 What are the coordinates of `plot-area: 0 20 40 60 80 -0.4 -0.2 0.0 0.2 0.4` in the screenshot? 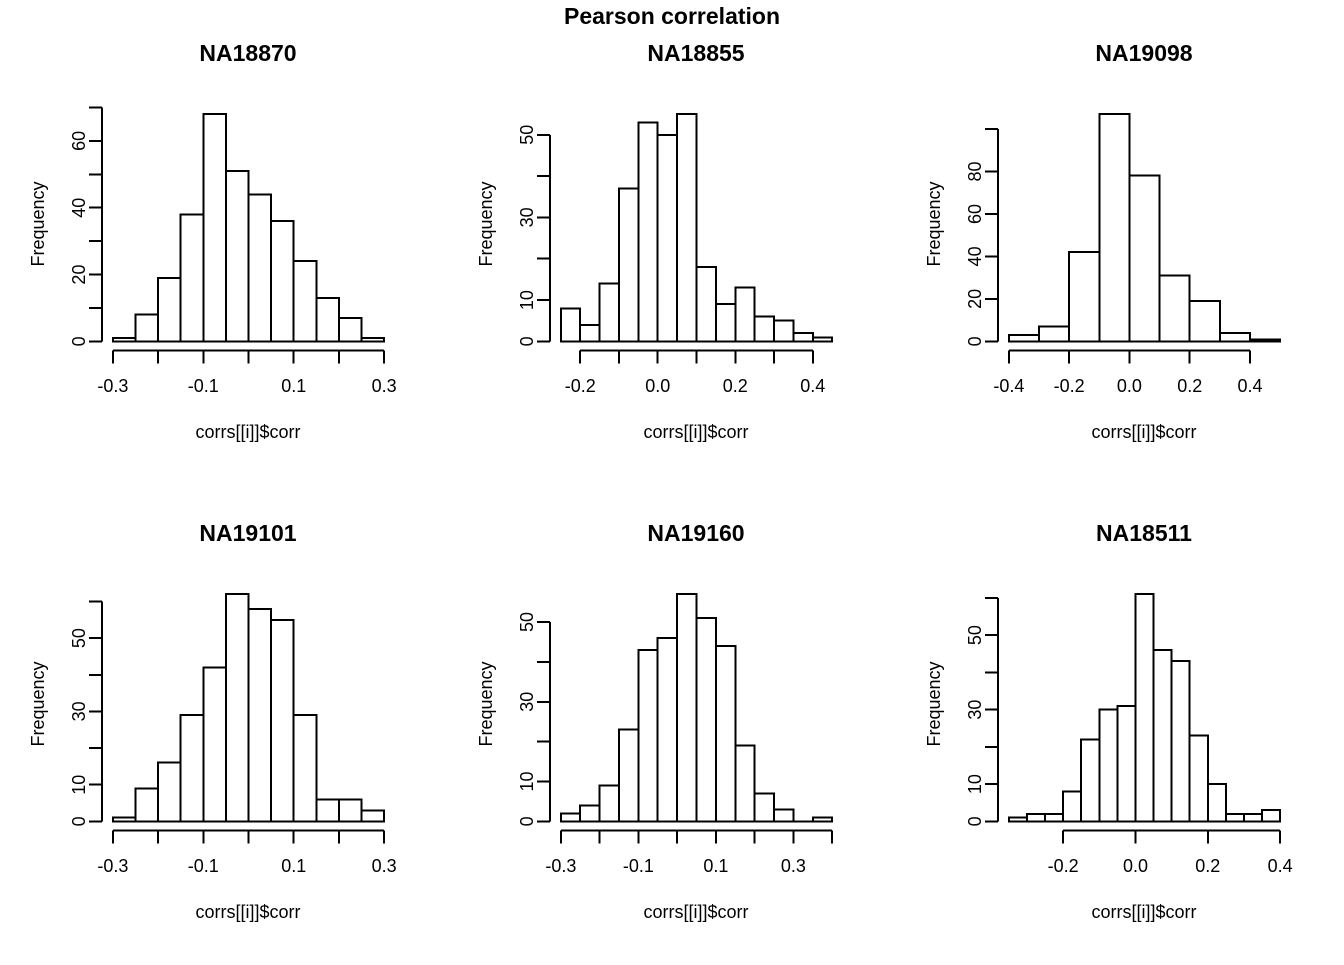 It's located at (1123, 254).